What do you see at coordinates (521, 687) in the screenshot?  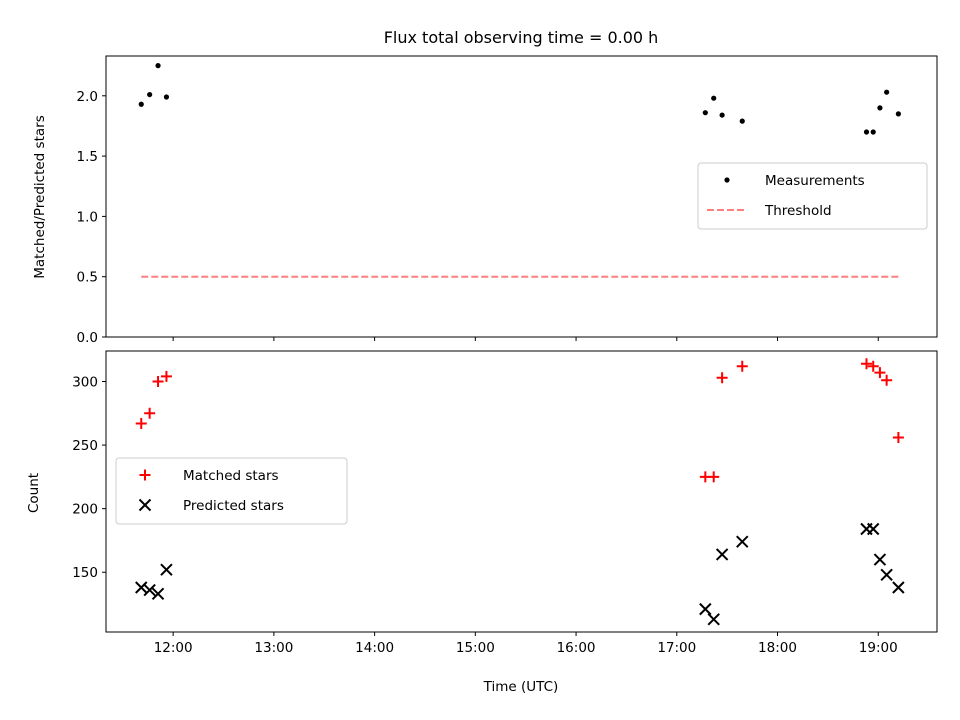 I see `x-axis-label: Time (UTC)` at bounding box center [521, 687].